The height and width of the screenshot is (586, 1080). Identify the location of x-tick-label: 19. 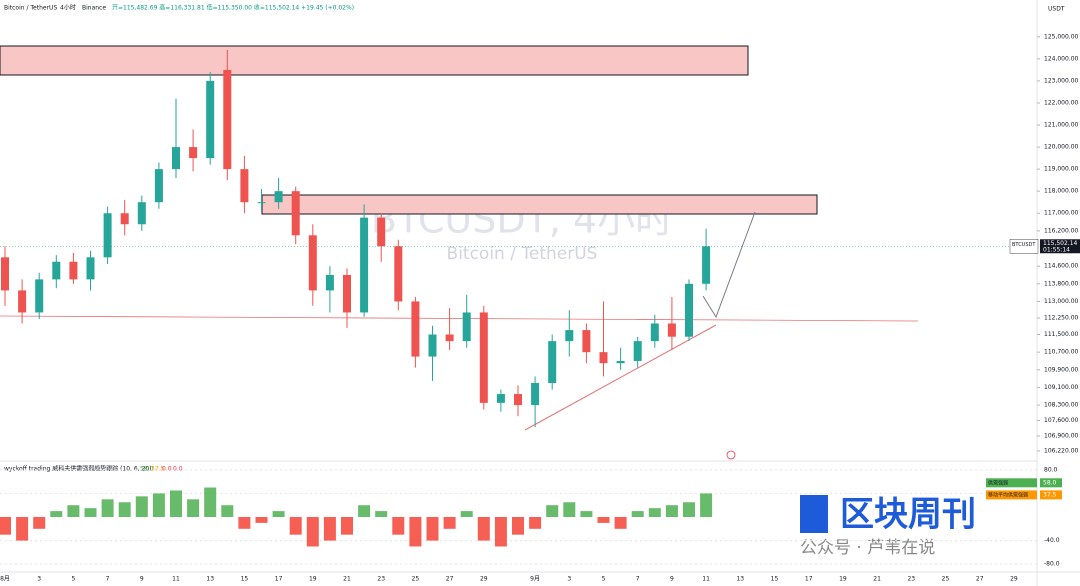
(843, 579).